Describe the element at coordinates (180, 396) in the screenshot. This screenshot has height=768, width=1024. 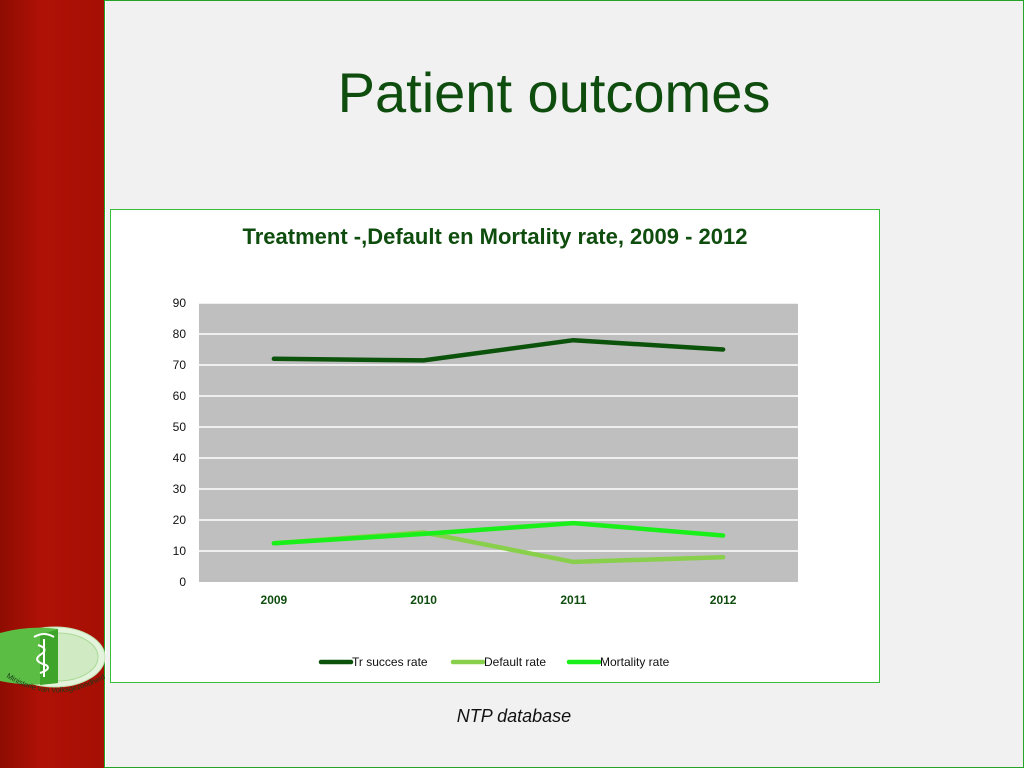
I see `y-tick-label: 60` at that location.